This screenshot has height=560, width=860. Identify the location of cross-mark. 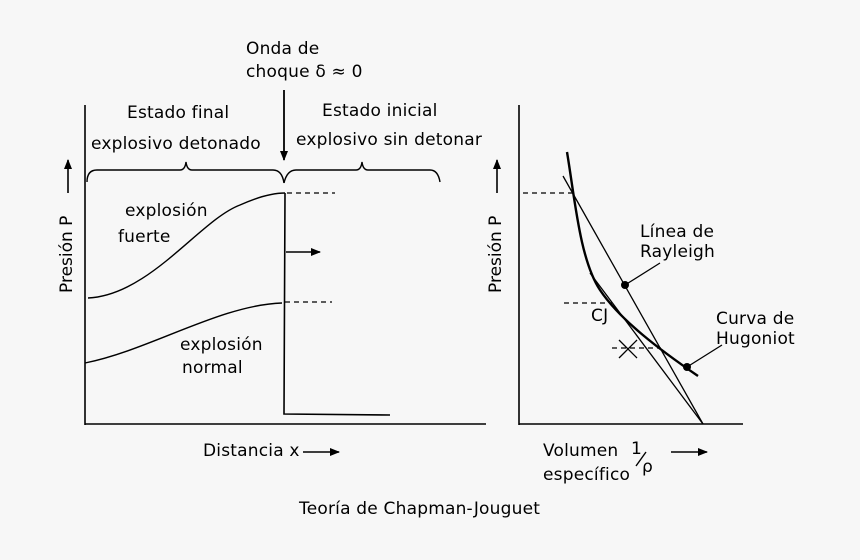
(628, 349).